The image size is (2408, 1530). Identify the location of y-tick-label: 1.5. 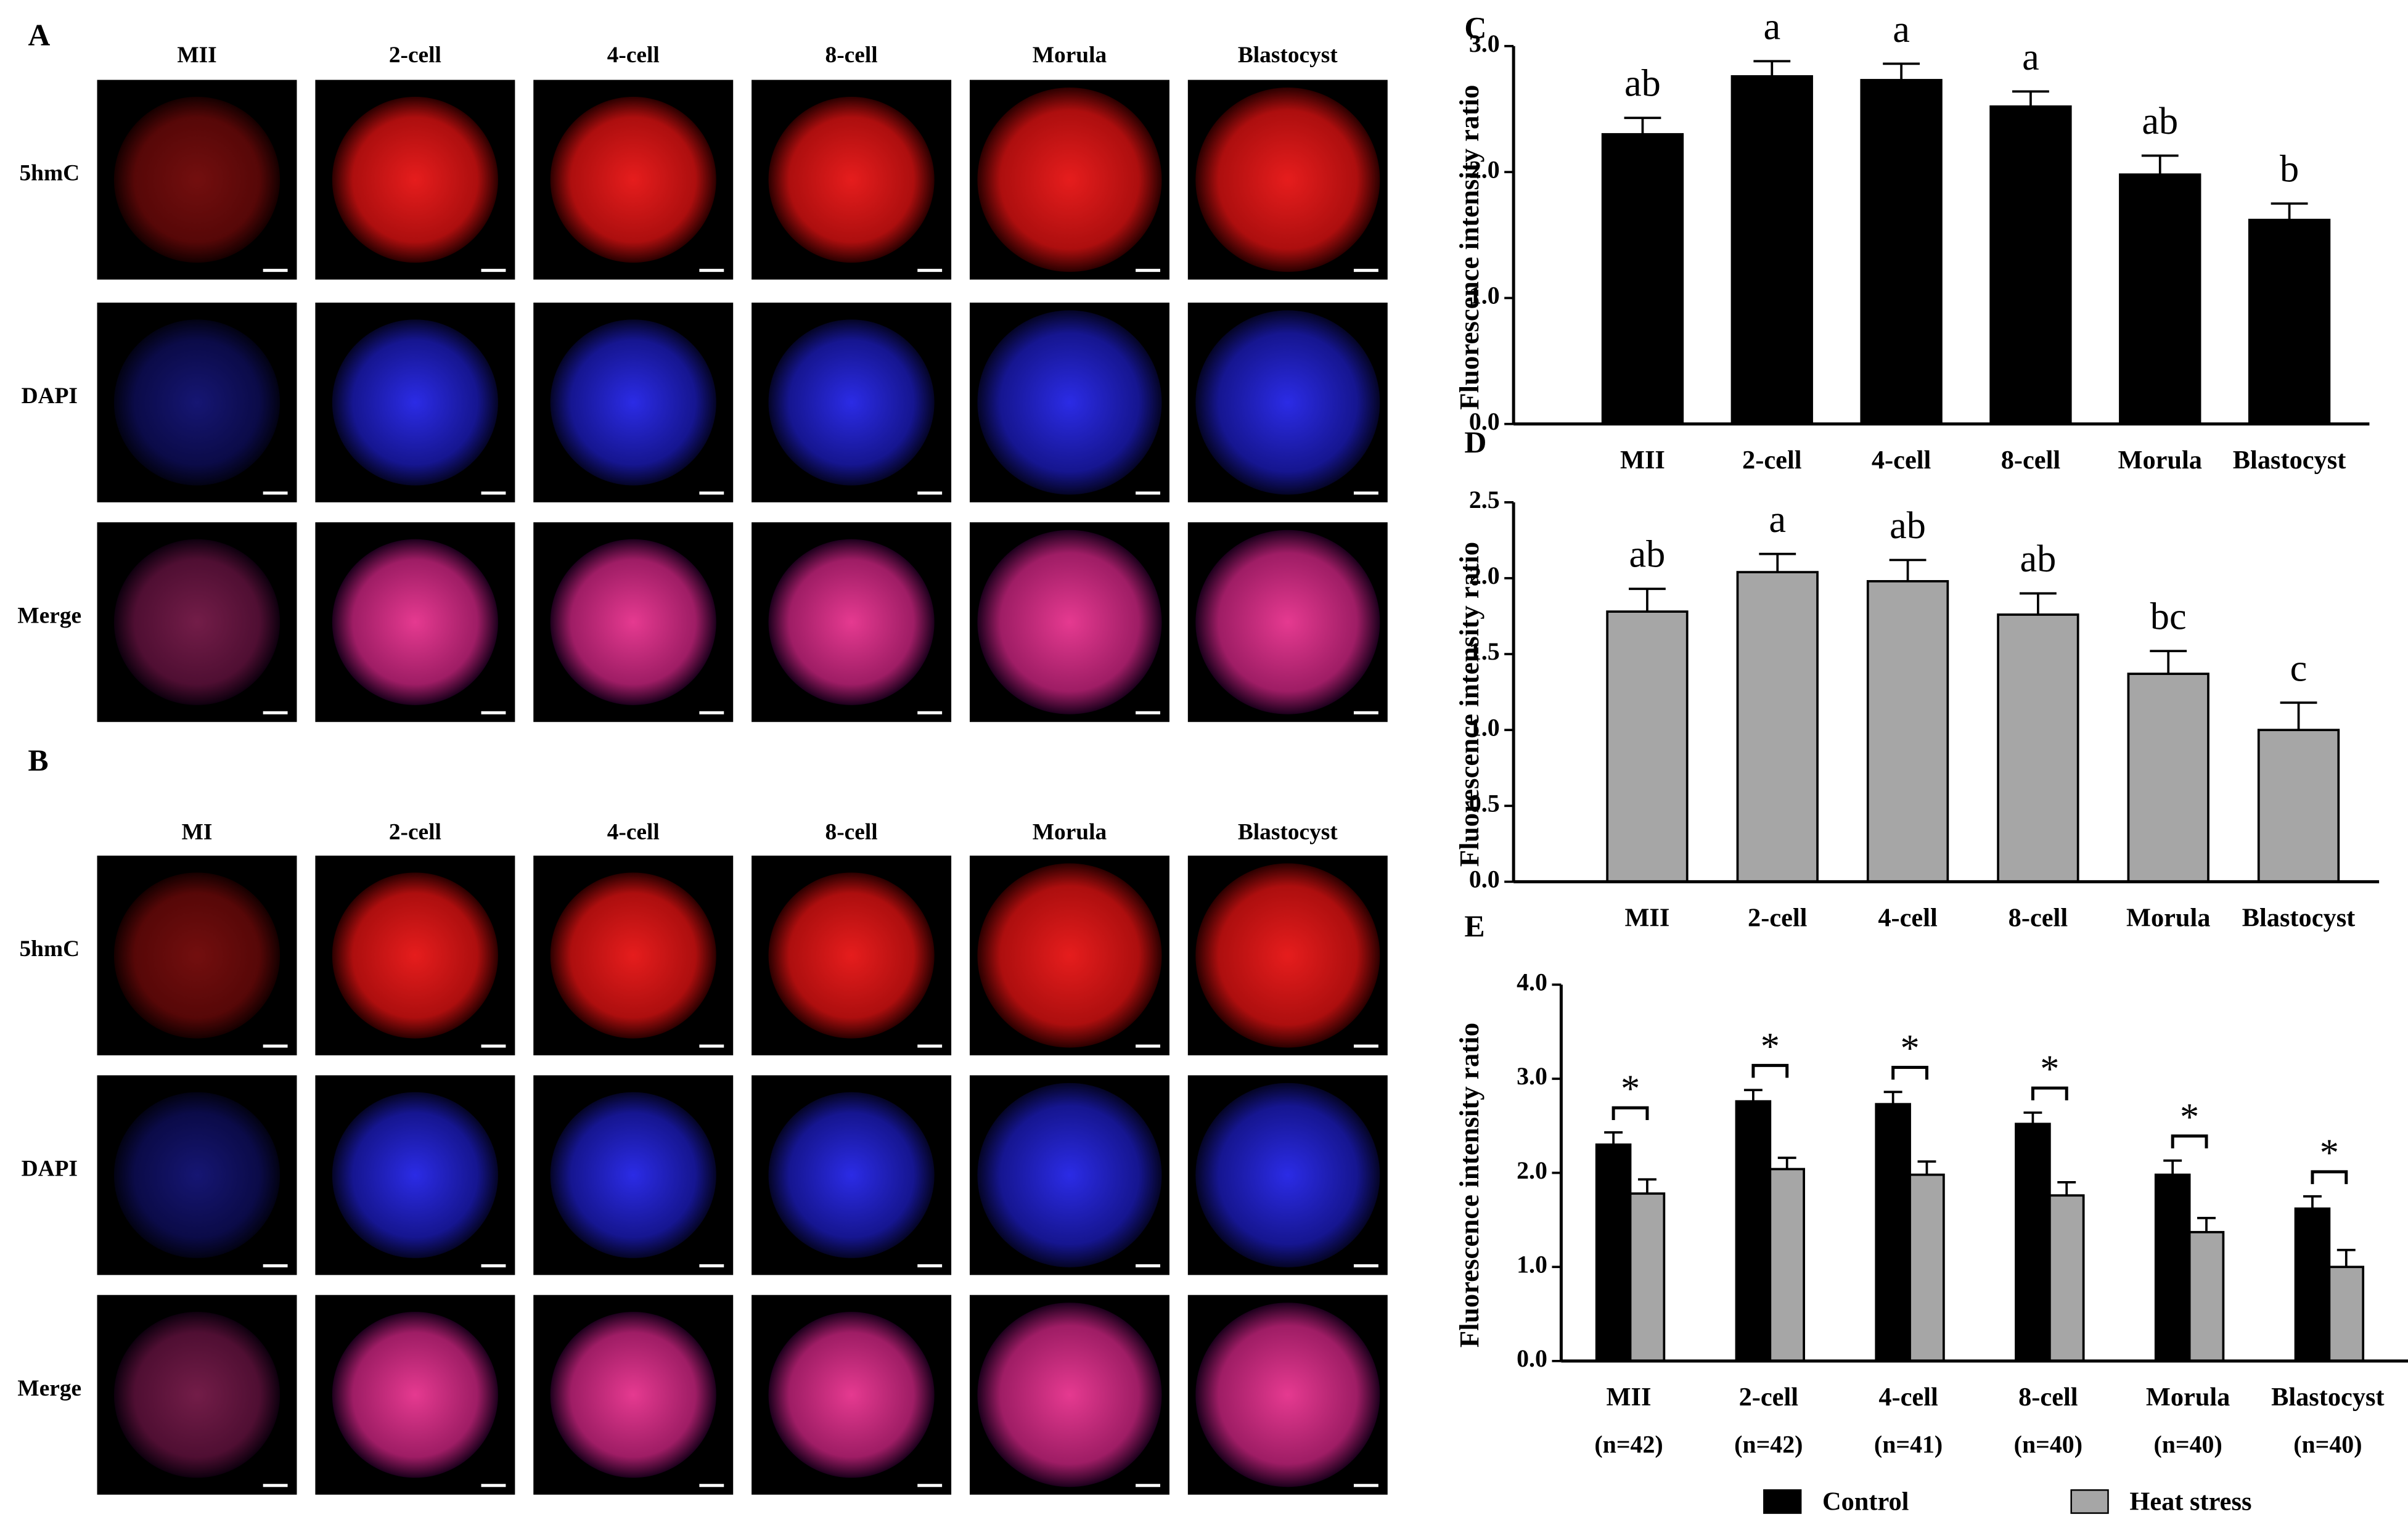
(1484, 651).